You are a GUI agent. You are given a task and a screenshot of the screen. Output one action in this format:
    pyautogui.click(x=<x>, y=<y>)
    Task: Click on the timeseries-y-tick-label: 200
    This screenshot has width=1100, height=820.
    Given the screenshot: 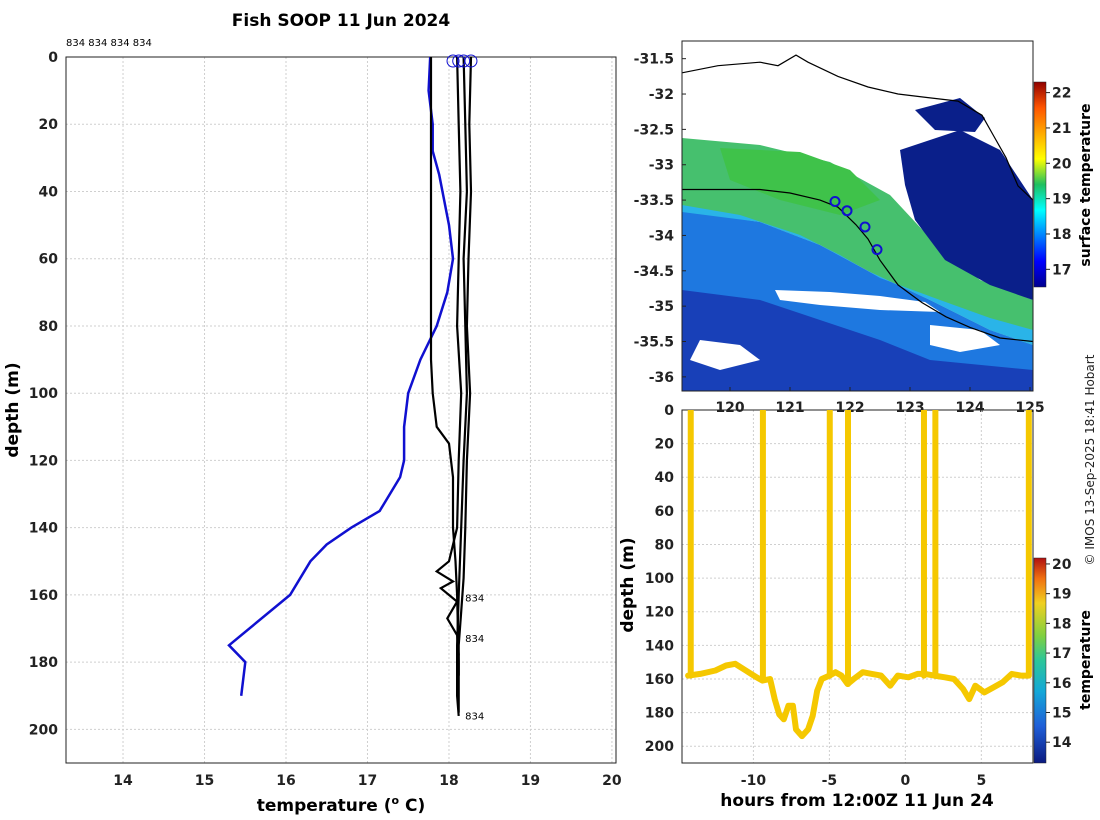 What is the action you would take?
    pyautogui.click(x=659, y=747)
    